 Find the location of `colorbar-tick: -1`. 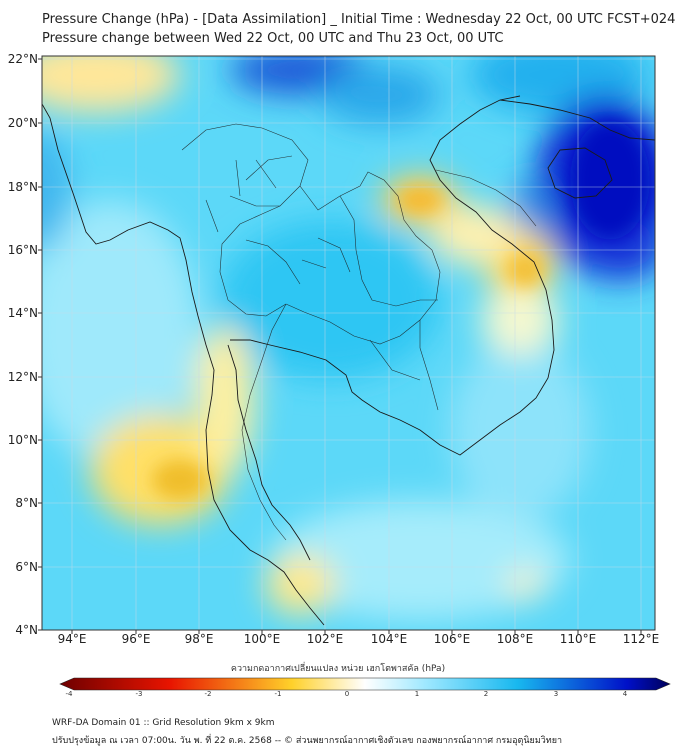

colorbar-tick: -1 is located at coordinates (278, 694).